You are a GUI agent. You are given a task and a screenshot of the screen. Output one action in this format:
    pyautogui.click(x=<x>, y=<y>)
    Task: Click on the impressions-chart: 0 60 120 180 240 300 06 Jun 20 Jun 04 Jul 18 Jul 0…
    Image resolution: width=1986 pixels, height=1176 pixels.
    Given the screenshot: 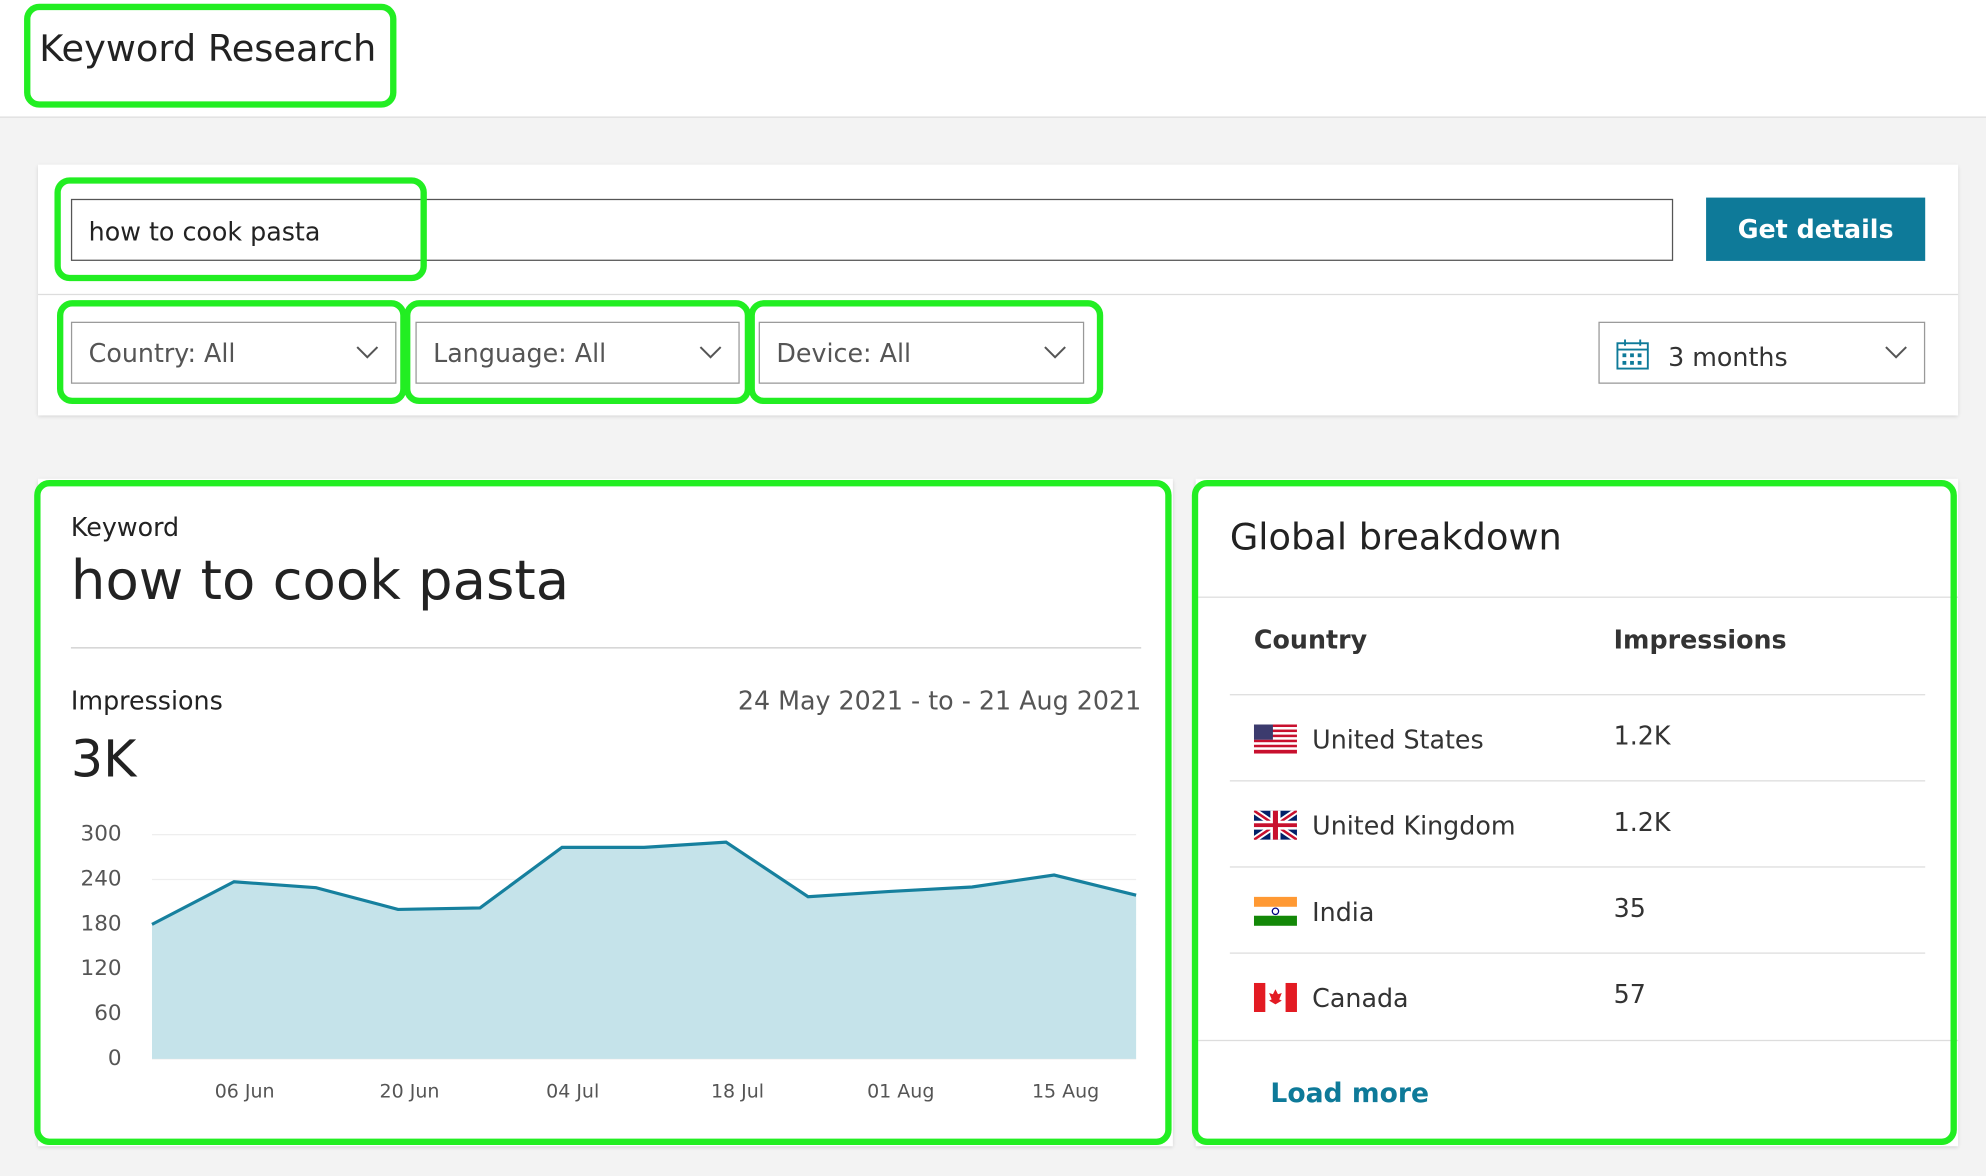 What is the action you would take?
    pyautogui.click(x=609, y=962)
    